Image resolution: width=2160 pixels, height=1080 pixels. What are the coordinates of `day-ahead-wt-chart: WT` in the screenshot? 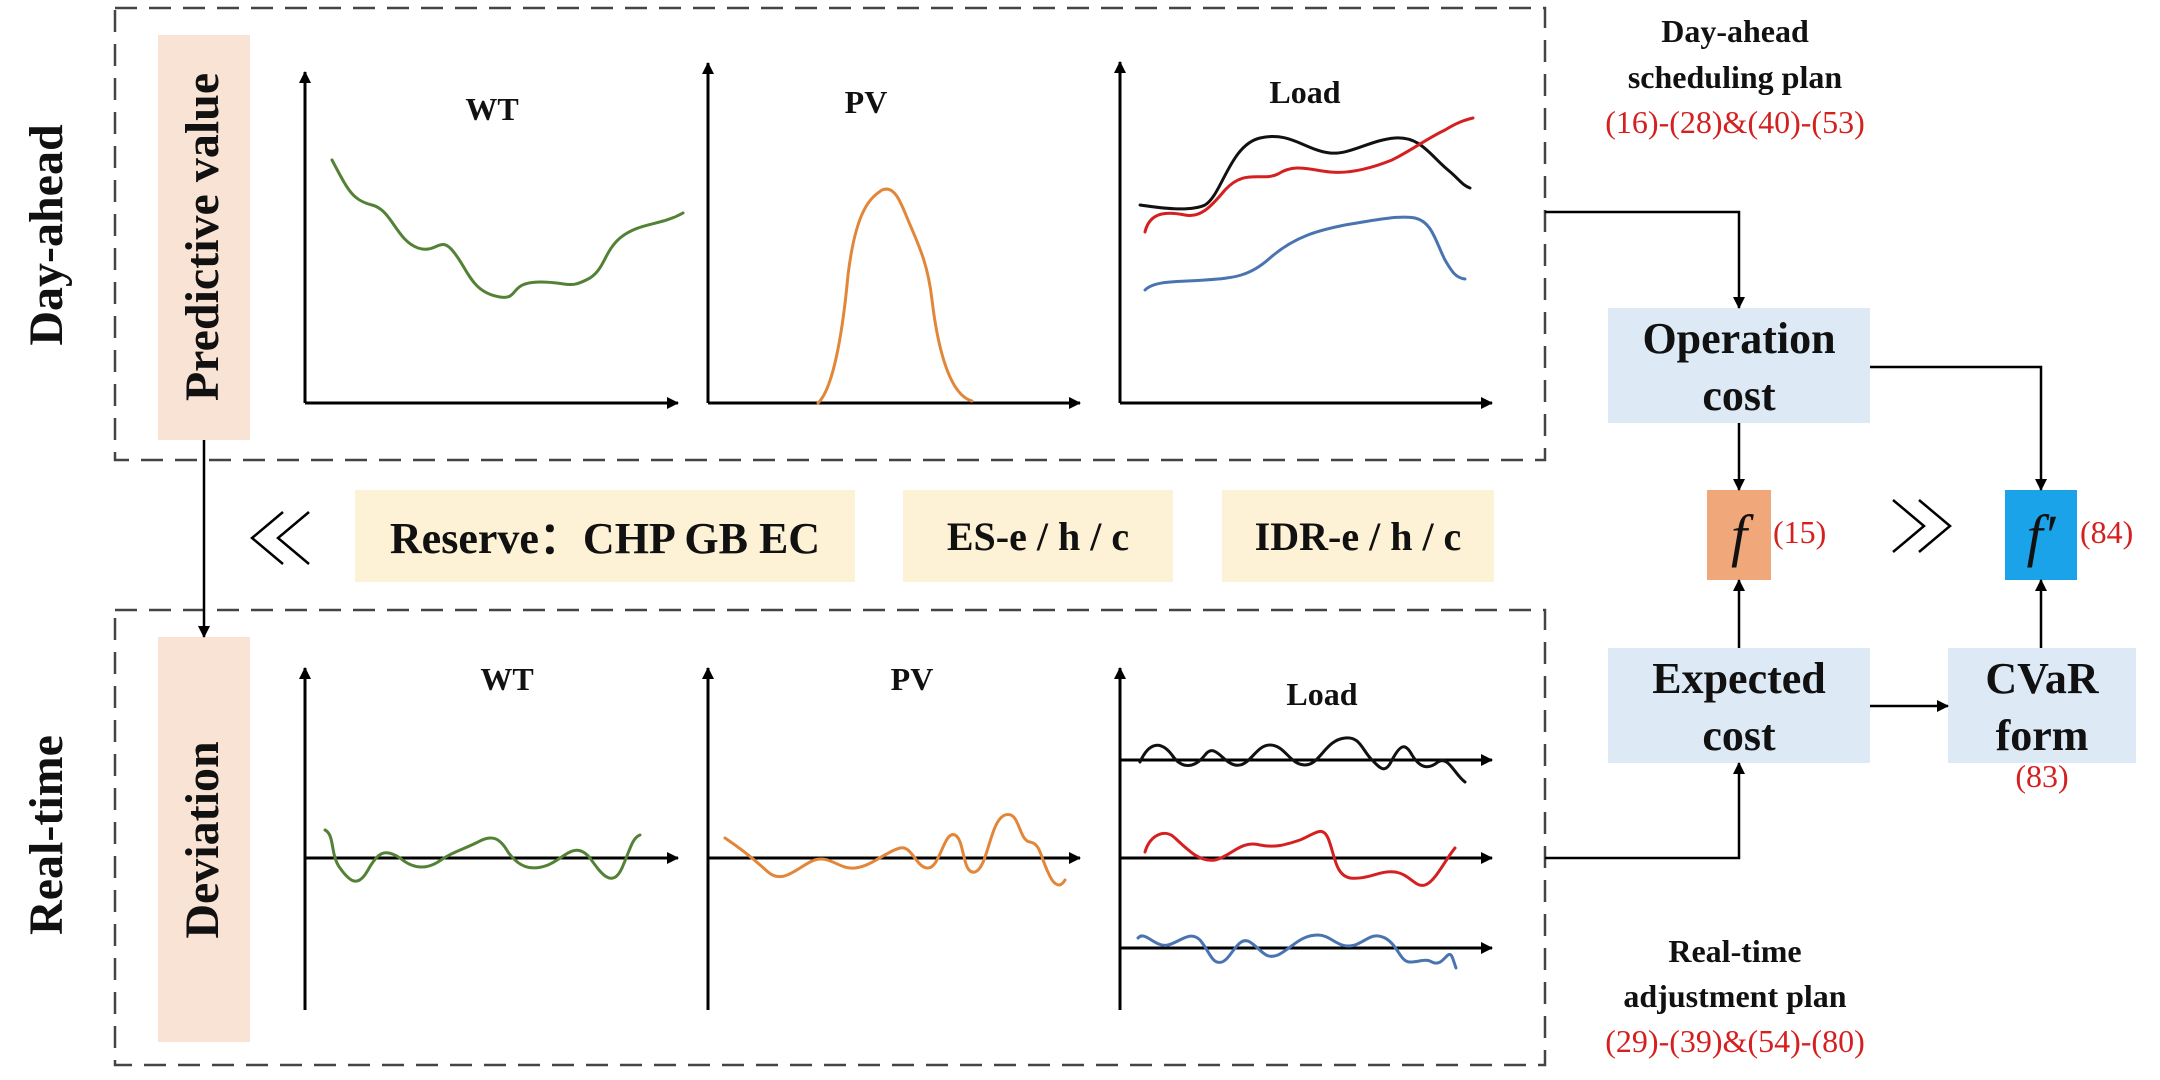 It's located at (492, 240).